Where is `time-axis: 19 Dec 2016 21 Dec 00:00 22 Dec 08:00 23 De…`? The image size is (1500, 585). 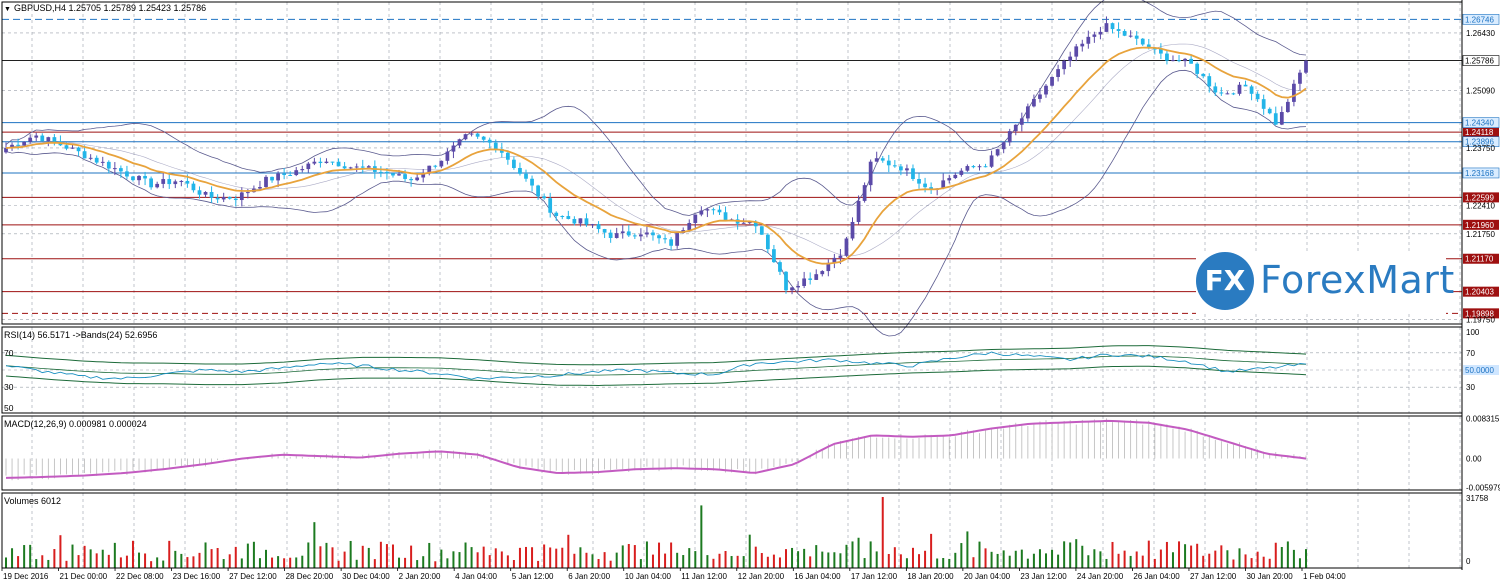 time-axis: 19 Dec 2016 21 Dec 00:00 22 Dec 08:00 23 De… is located at coordinates (673, 574).